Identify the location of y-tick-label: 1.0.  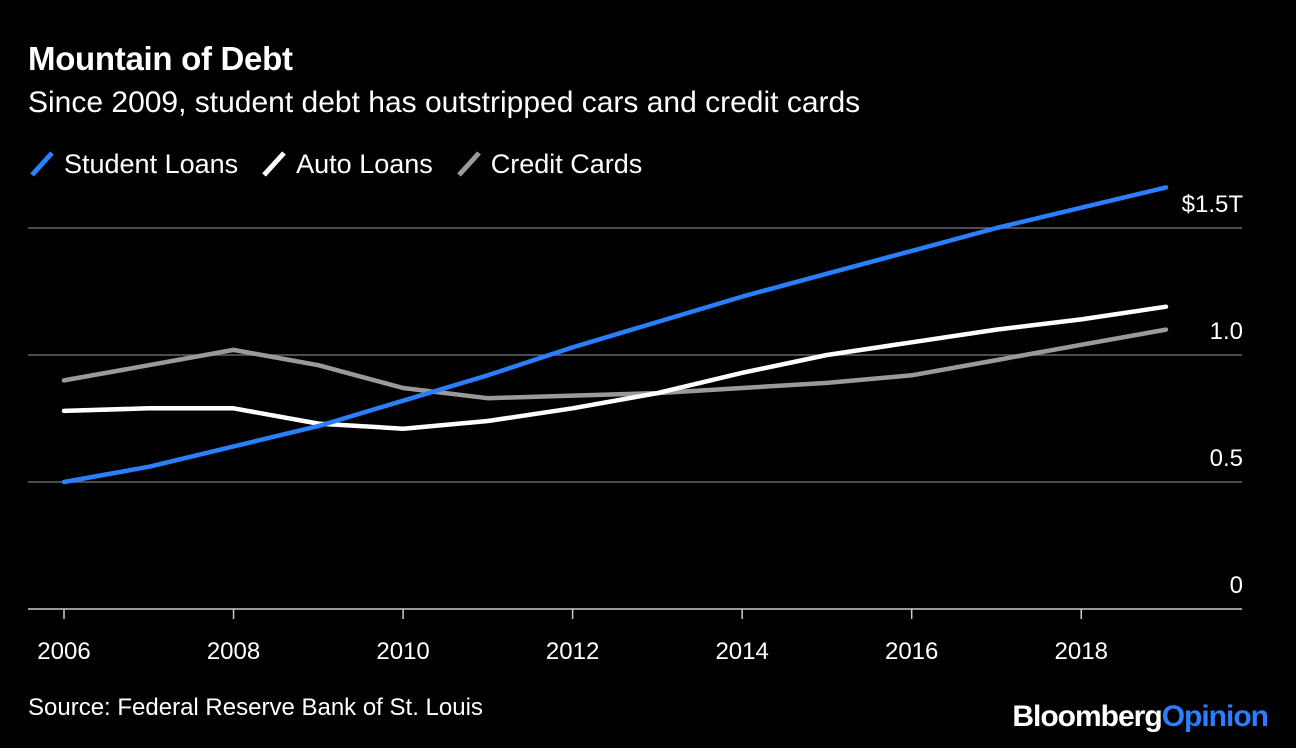
(1226, 331).